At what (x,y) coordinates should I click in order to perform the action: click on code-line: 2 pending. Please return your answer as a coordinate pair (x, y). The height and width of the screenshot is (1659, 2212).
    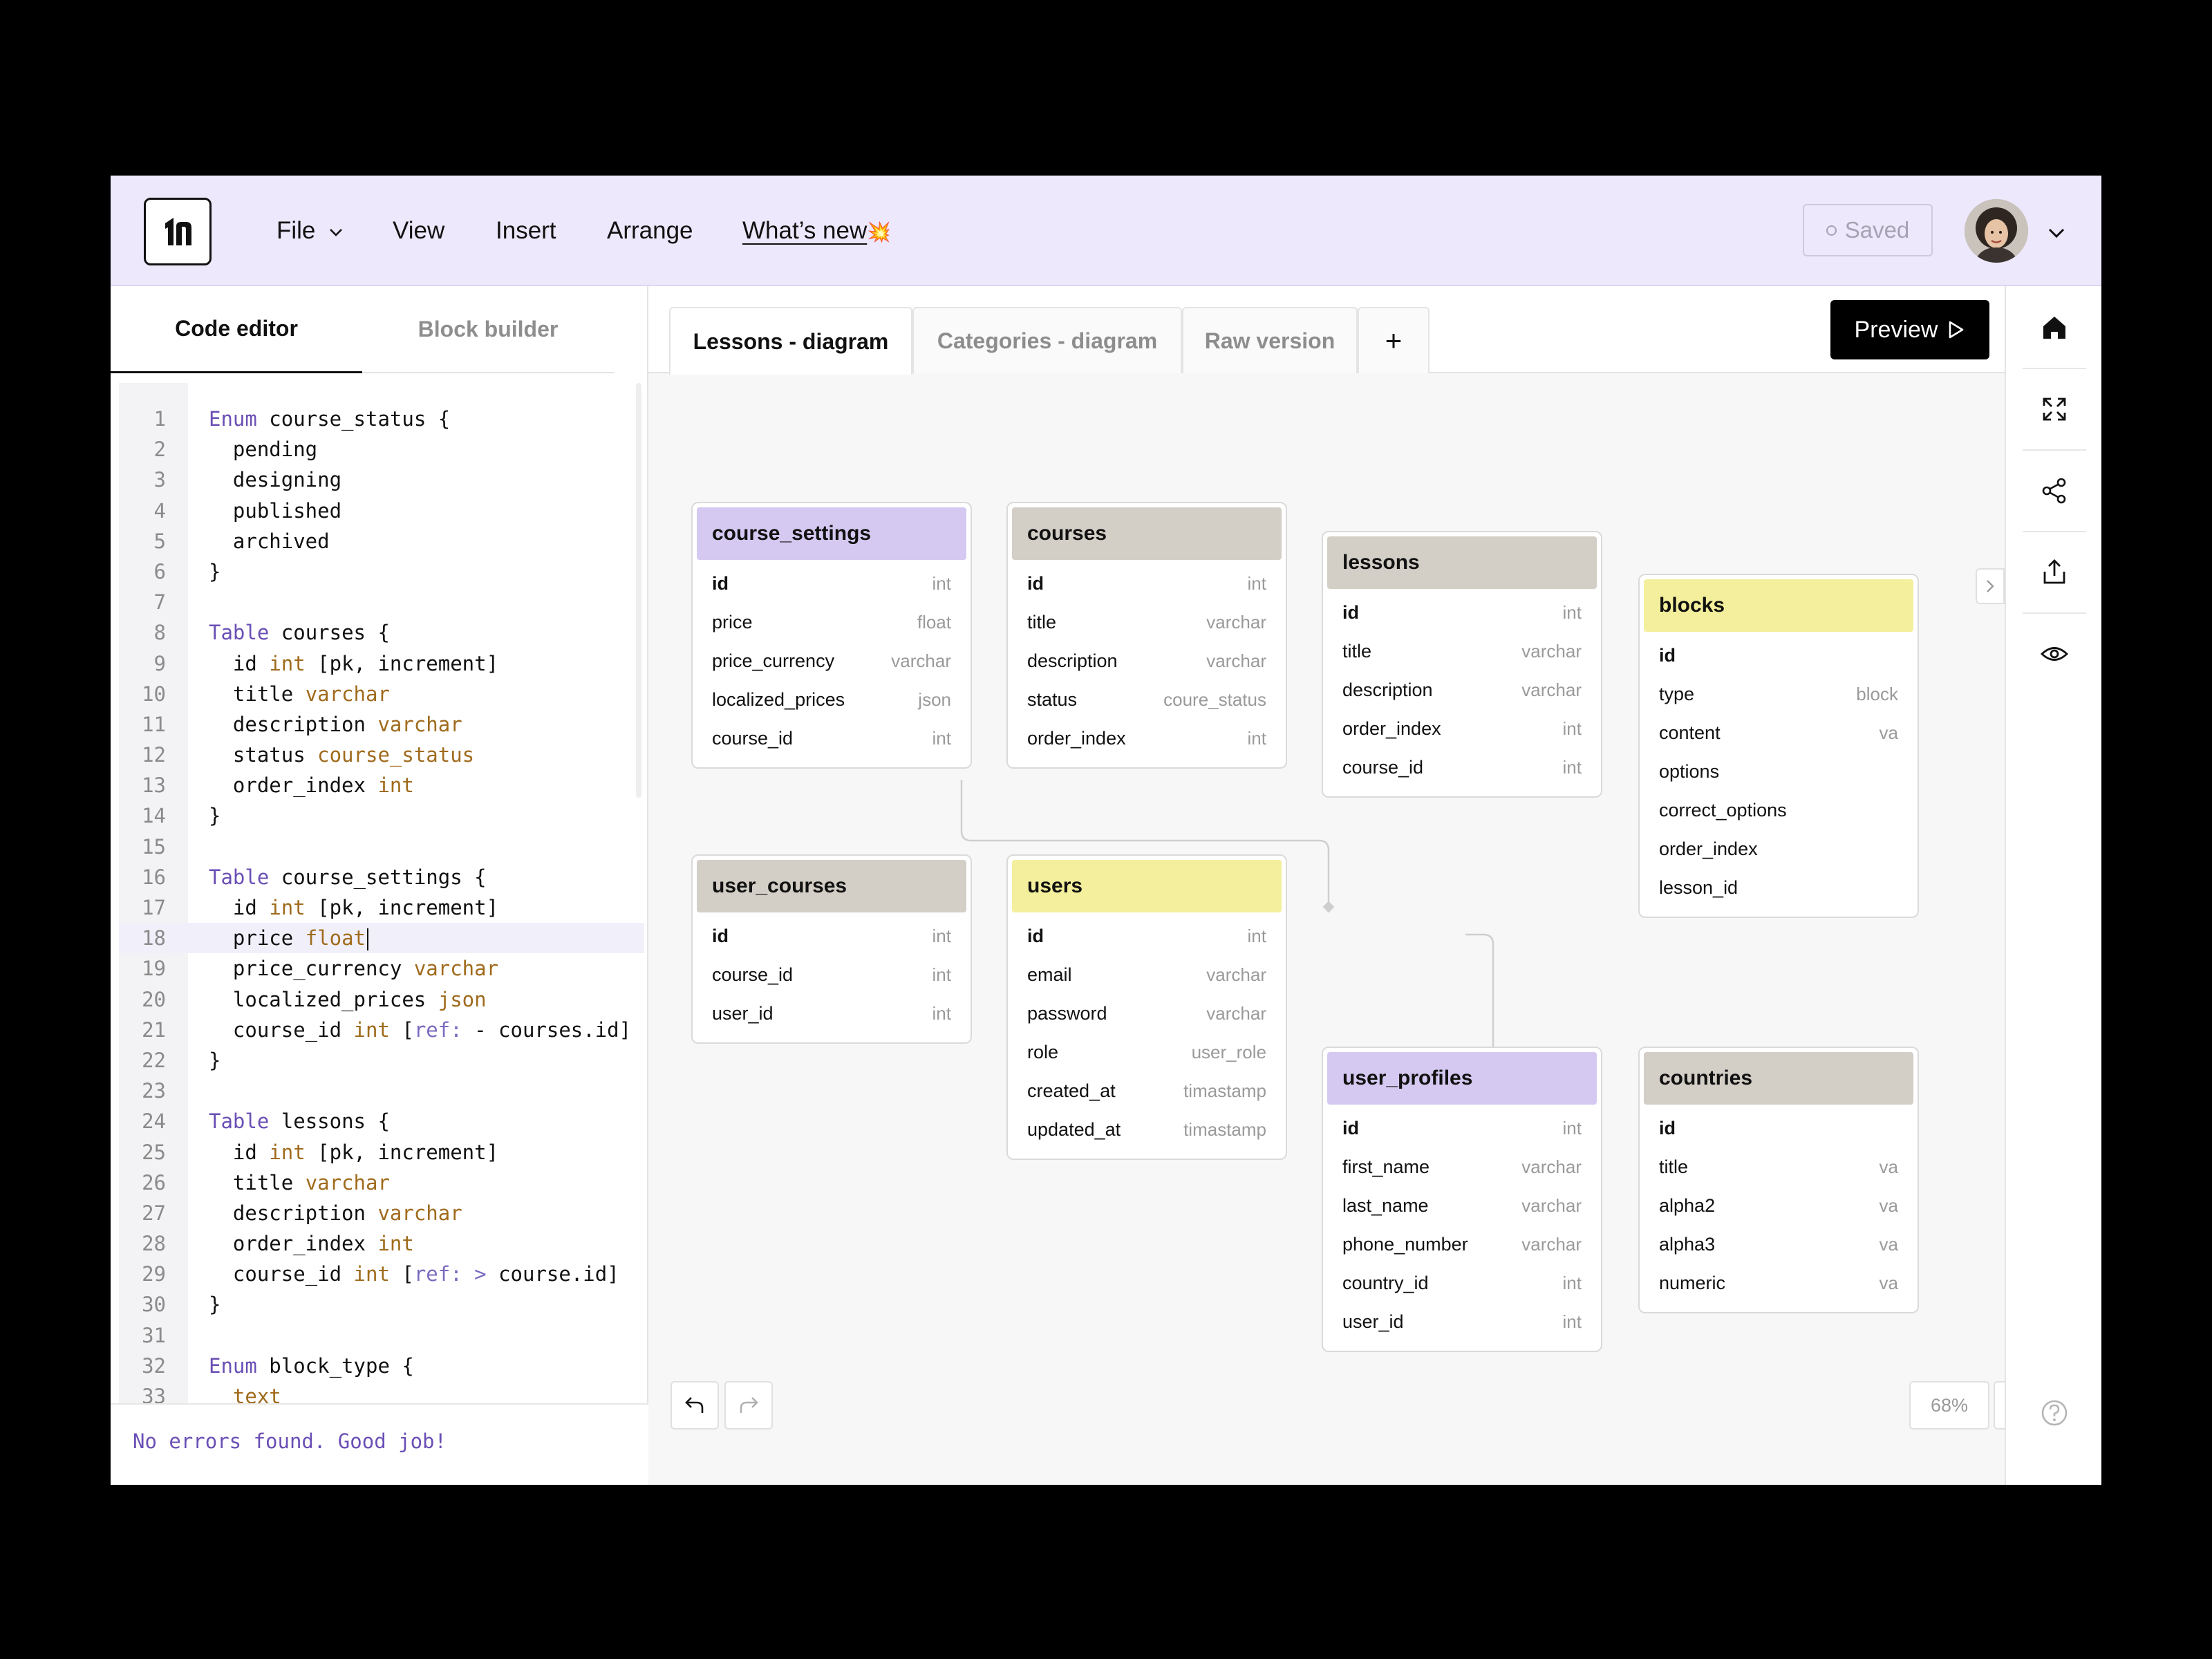
    Looking at the image, I should click on (381, 449).